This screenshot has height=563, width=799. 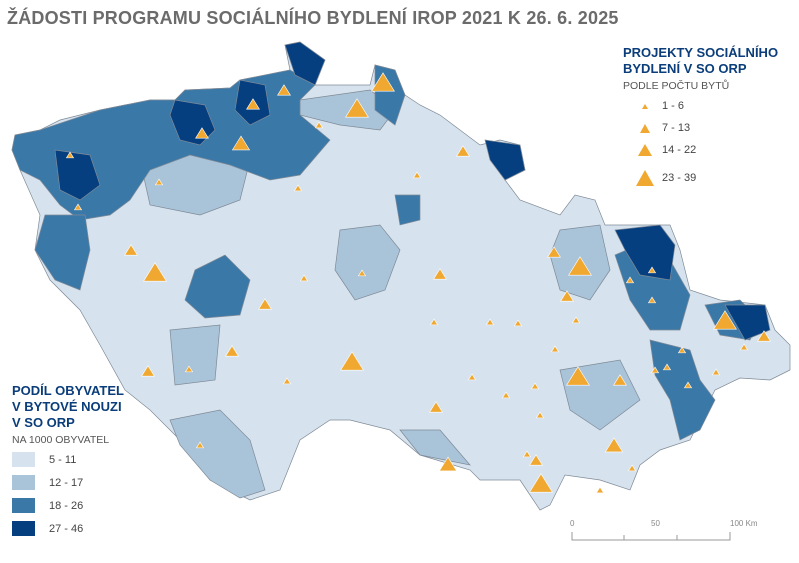 I want to click on share-legend-title-line: V BYTOVÉ NOUZI, so click(x=67, y=406).